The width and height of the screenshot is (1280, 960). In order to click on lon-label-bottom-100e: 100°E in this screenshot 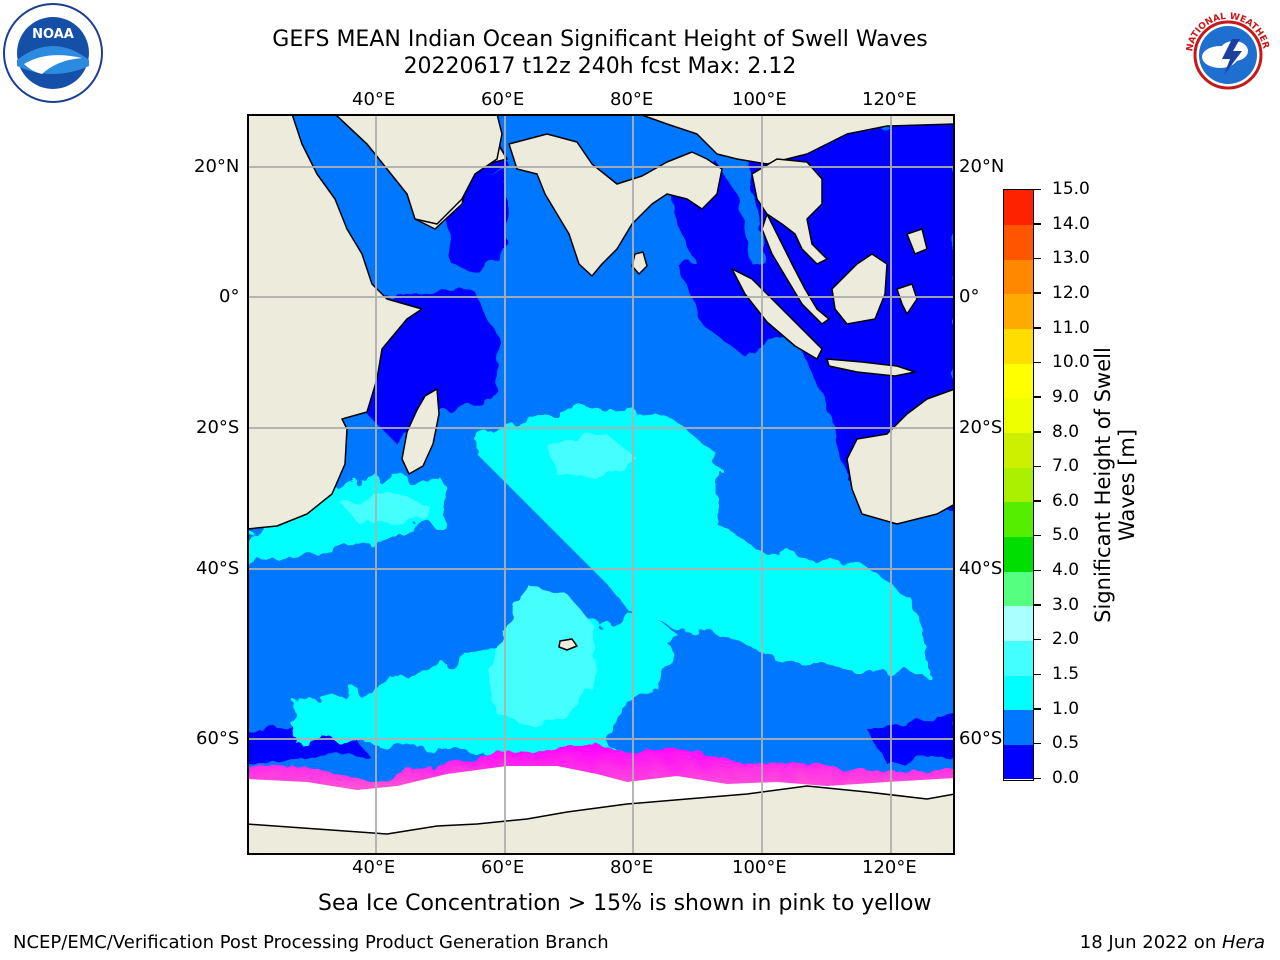, I will do `click(759, 867)`.